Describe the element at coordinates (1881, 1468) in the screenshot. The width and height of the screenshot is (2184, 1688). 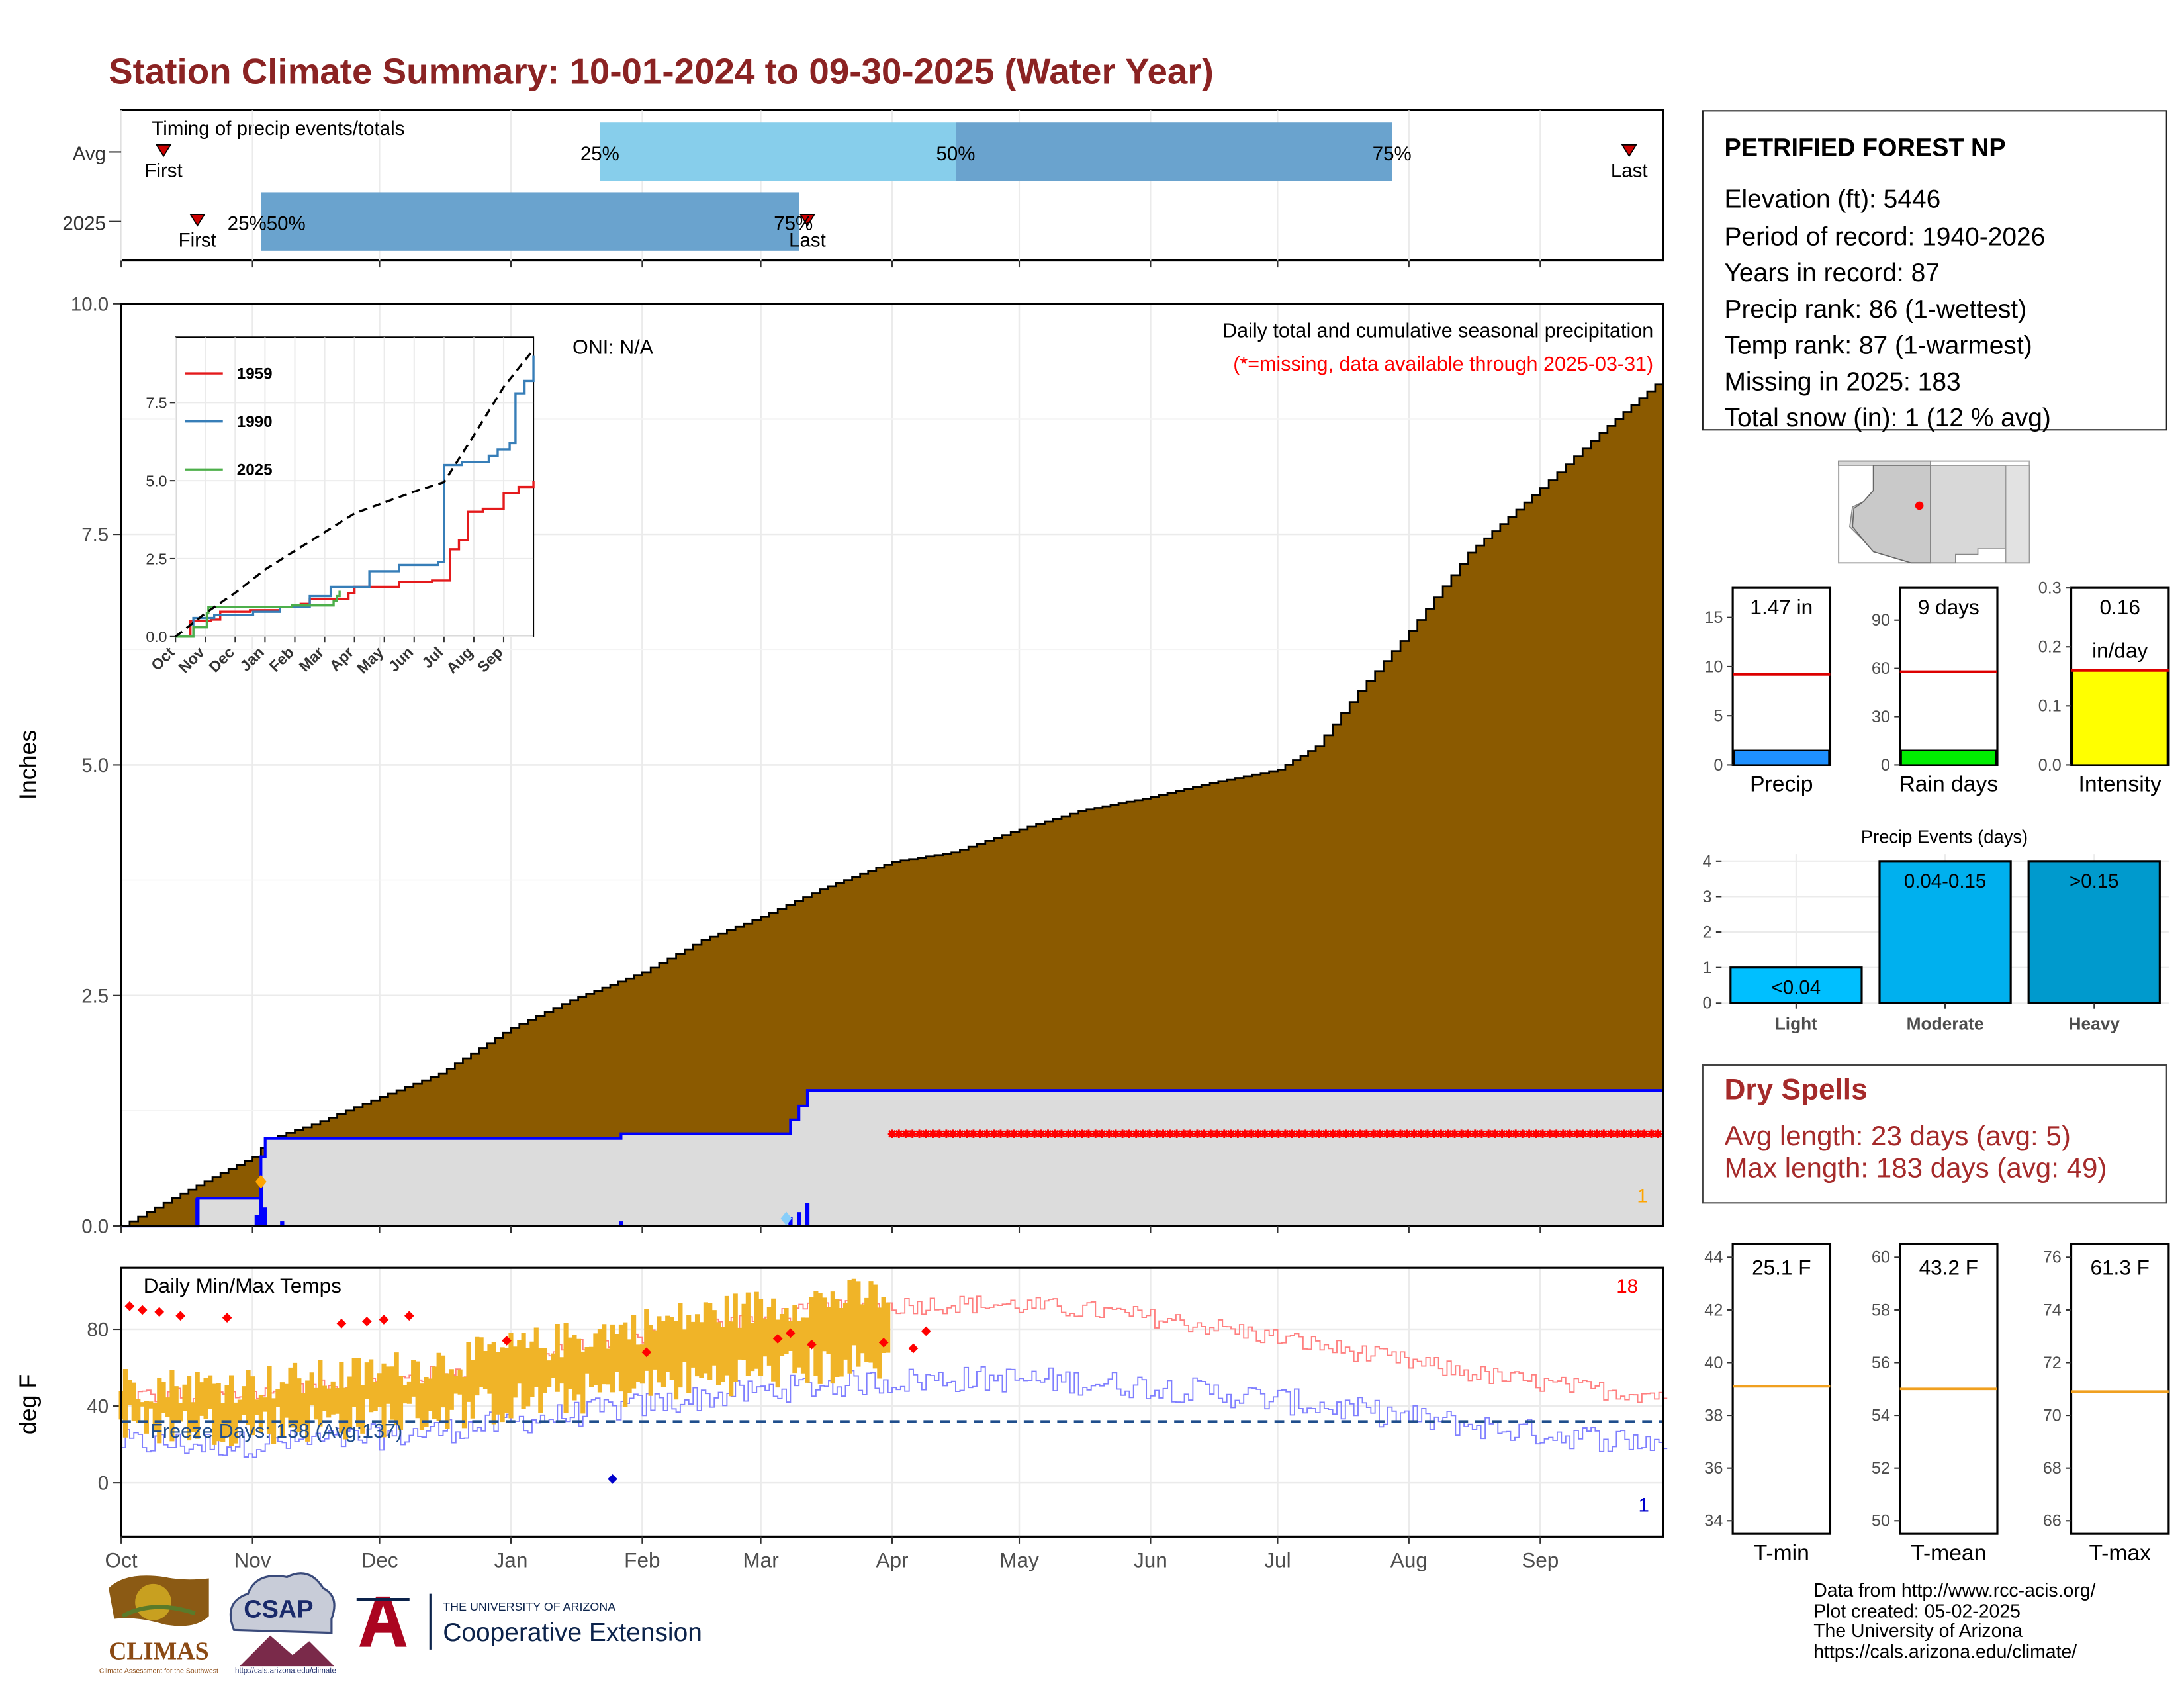
I see `summary-y-tick-label: 52` at that location.